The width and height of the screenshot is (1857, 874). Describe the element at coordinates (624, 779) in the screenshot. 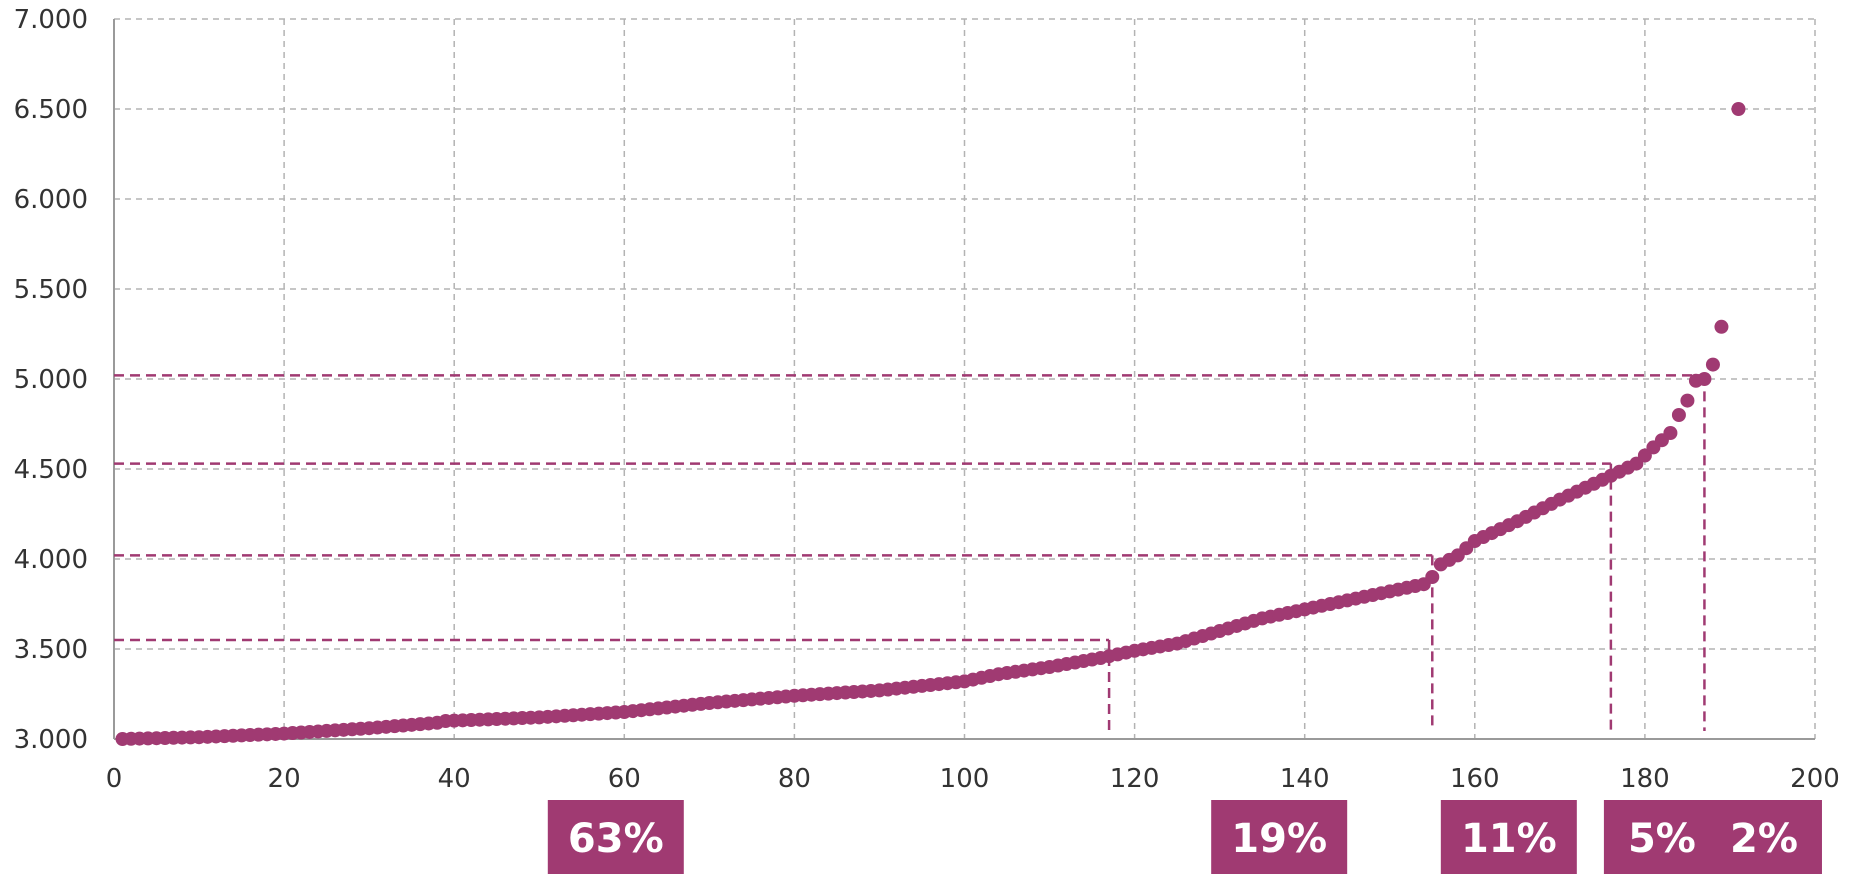

I see `x-tick-label: 60` at that location.